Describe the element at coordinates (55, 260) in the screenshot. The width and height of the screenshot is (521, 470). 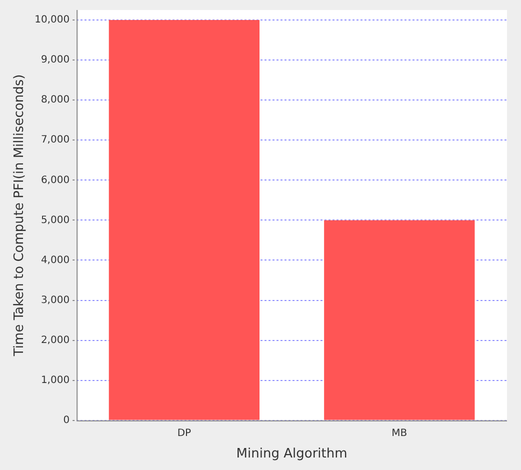
I see `y-tick-label: 4,000` at that location.